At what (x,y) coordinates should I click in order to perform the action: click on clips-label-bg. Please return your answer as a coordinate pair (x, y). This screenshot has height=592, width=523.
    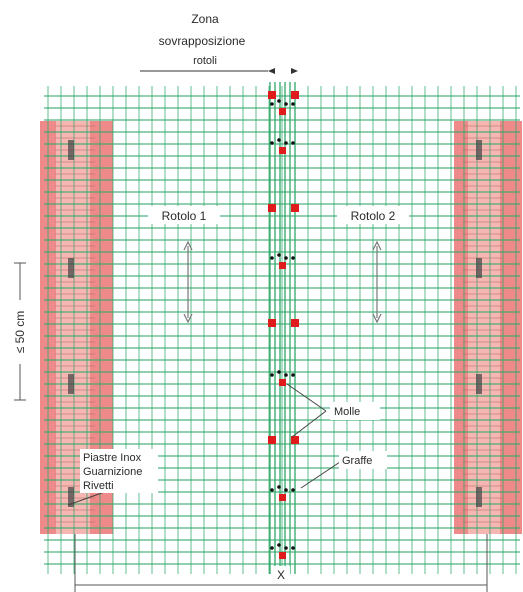
    Looking at the image, I should click on (363, 460).